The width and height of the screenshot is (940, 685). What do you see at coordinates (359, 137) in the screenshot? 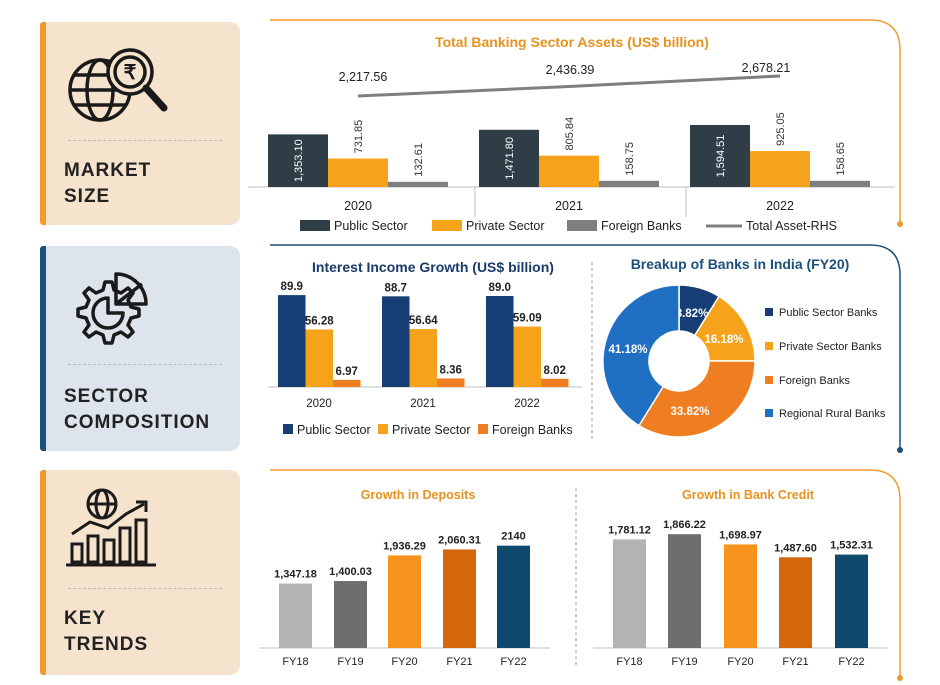
I see `data-label: 731.85` at bounding box center [359, 137].